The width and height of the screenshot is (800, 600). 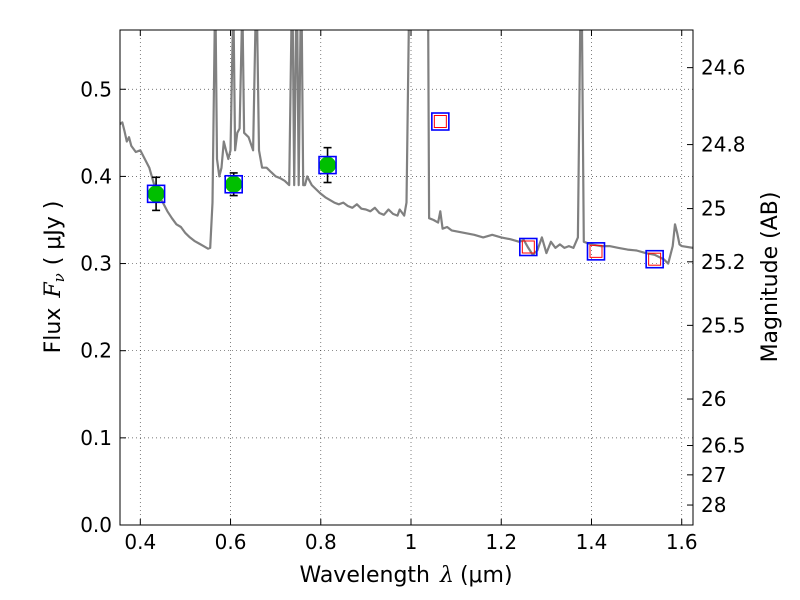 I want to click on y2-tick-label: 27, so click(x=713, y=475).